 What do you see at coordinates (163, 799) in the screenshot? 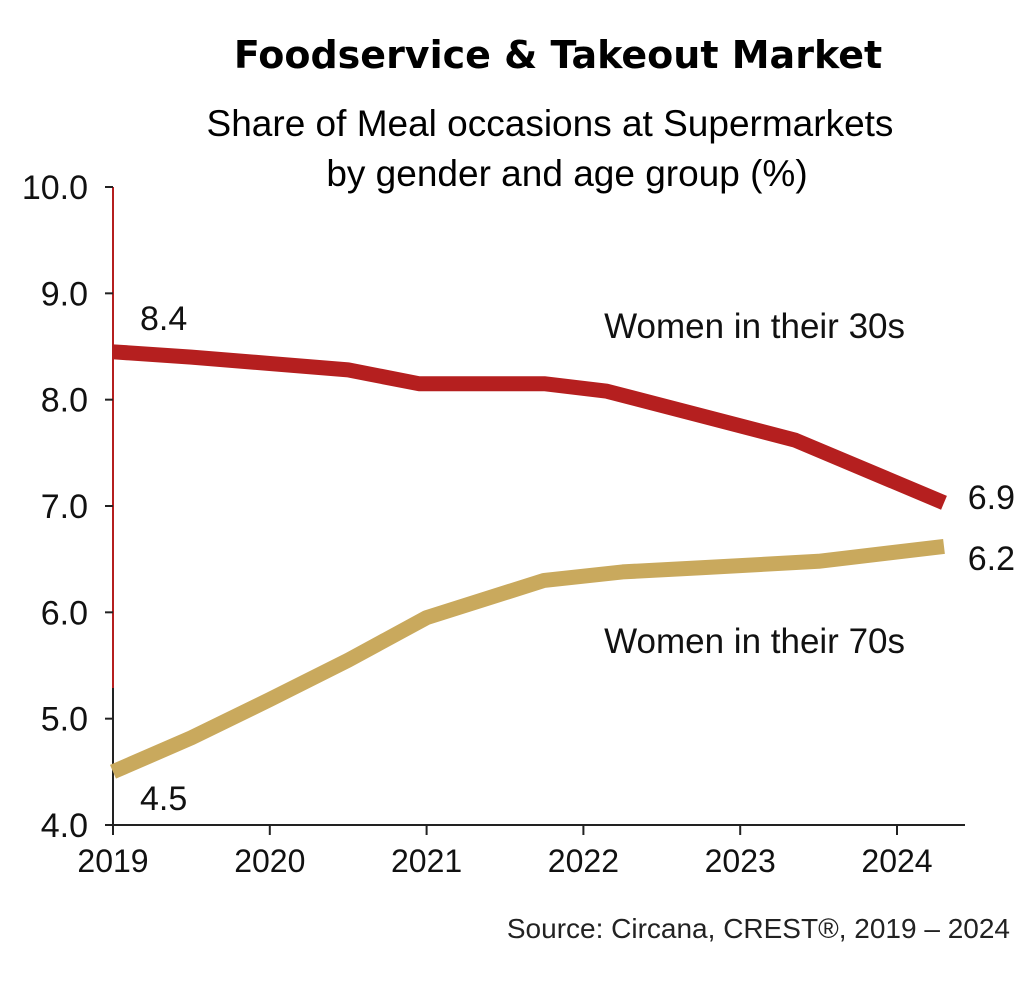
I see `data-label-70s-start: 4.5` at bounding box center [163, 799].